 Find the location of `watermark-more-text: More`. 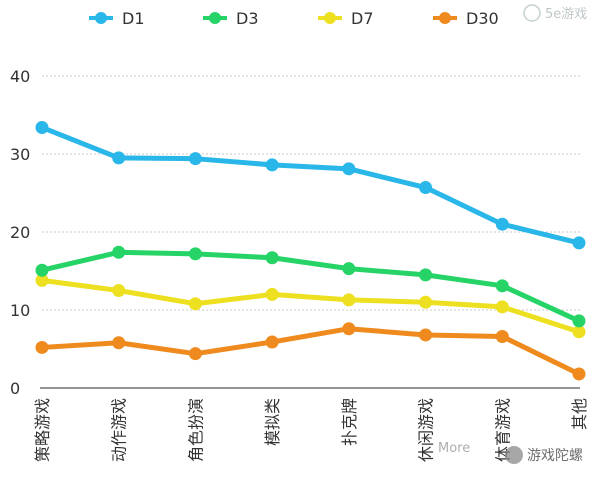

watermark-more-text: More is located at coordinates (454, 448).